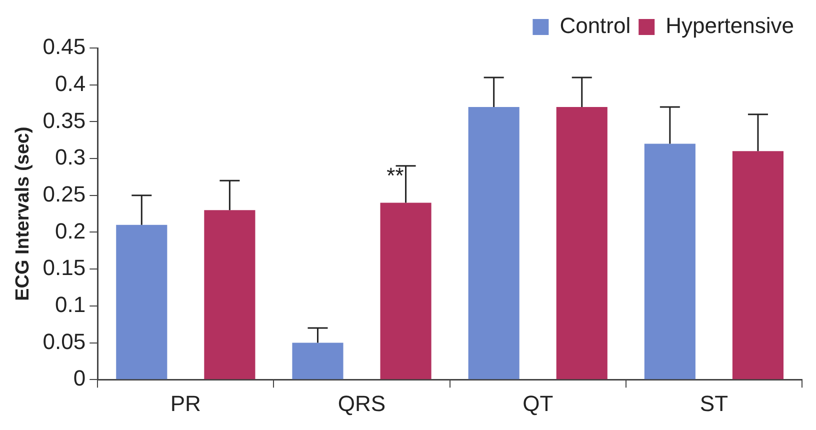 This screenshot has height=430, width=816. Describe the element at coordinates (70, 304) in the screenshot. I see `y-tick-label: 0.1` at that location.